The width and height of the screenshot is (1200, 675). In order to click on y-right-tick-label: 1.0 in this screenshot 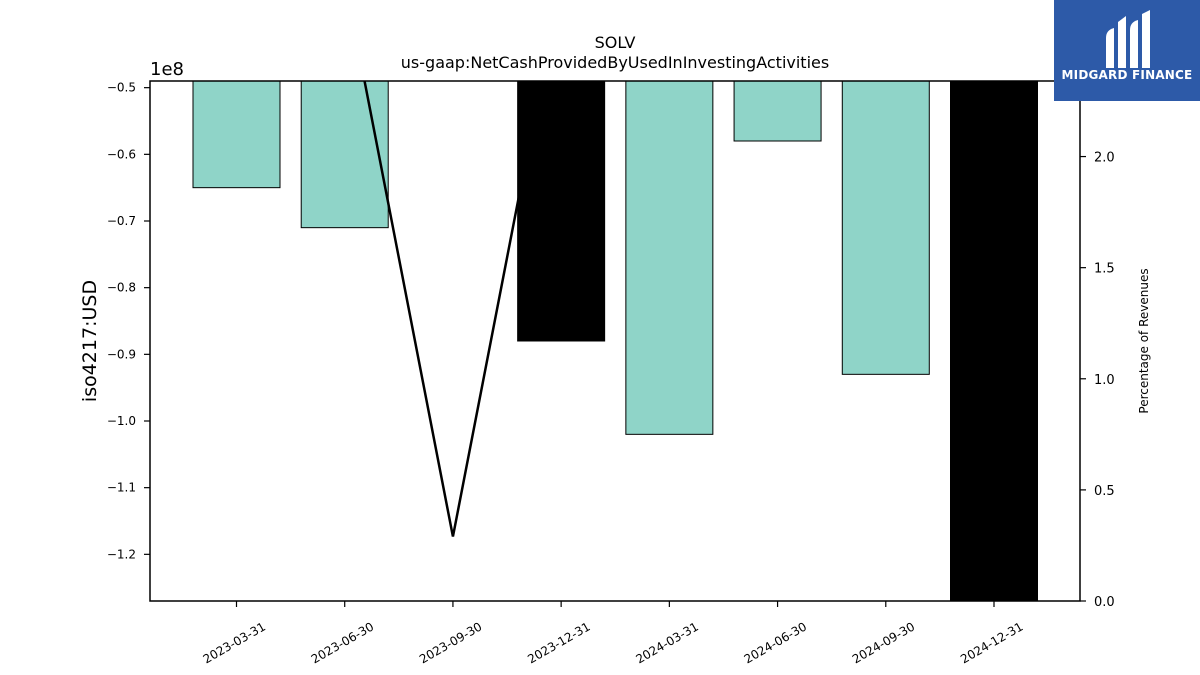, I will do `click(1104, 380)`.